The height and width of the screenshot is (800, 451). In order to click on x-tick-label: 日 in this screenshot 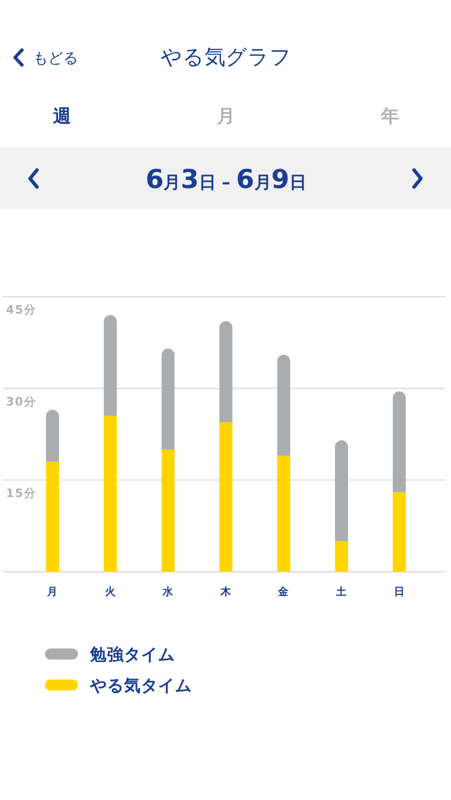, I will do `click(399, 592)`.